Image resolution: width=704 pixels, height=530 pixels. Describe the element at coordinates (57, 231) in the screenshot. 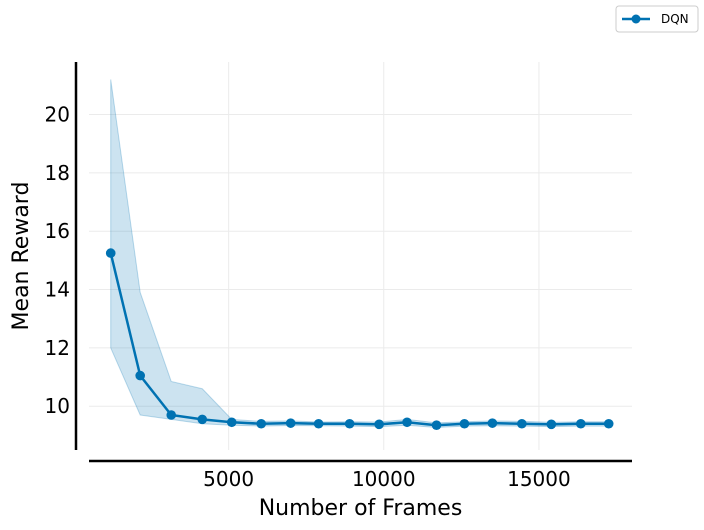

I see `y-tick-label: 16` at that location.